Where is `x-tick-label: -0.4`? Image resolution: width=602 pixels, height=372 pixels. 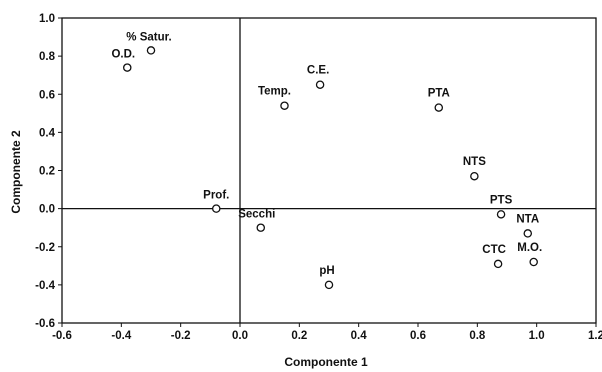
x-tick-label: -0.4 is located at coordinates (121, 336).